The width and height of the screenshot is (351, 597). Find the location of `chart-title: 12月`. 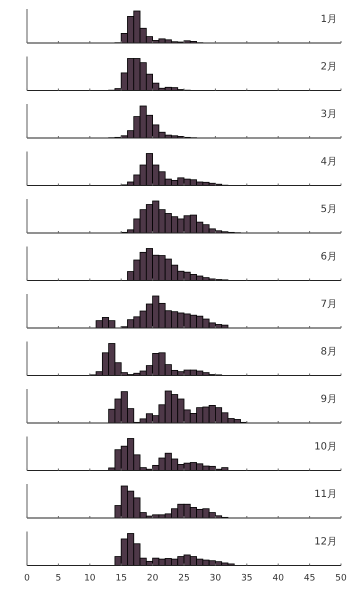

chart-title: 12月 is located at coordinates (325, 542).